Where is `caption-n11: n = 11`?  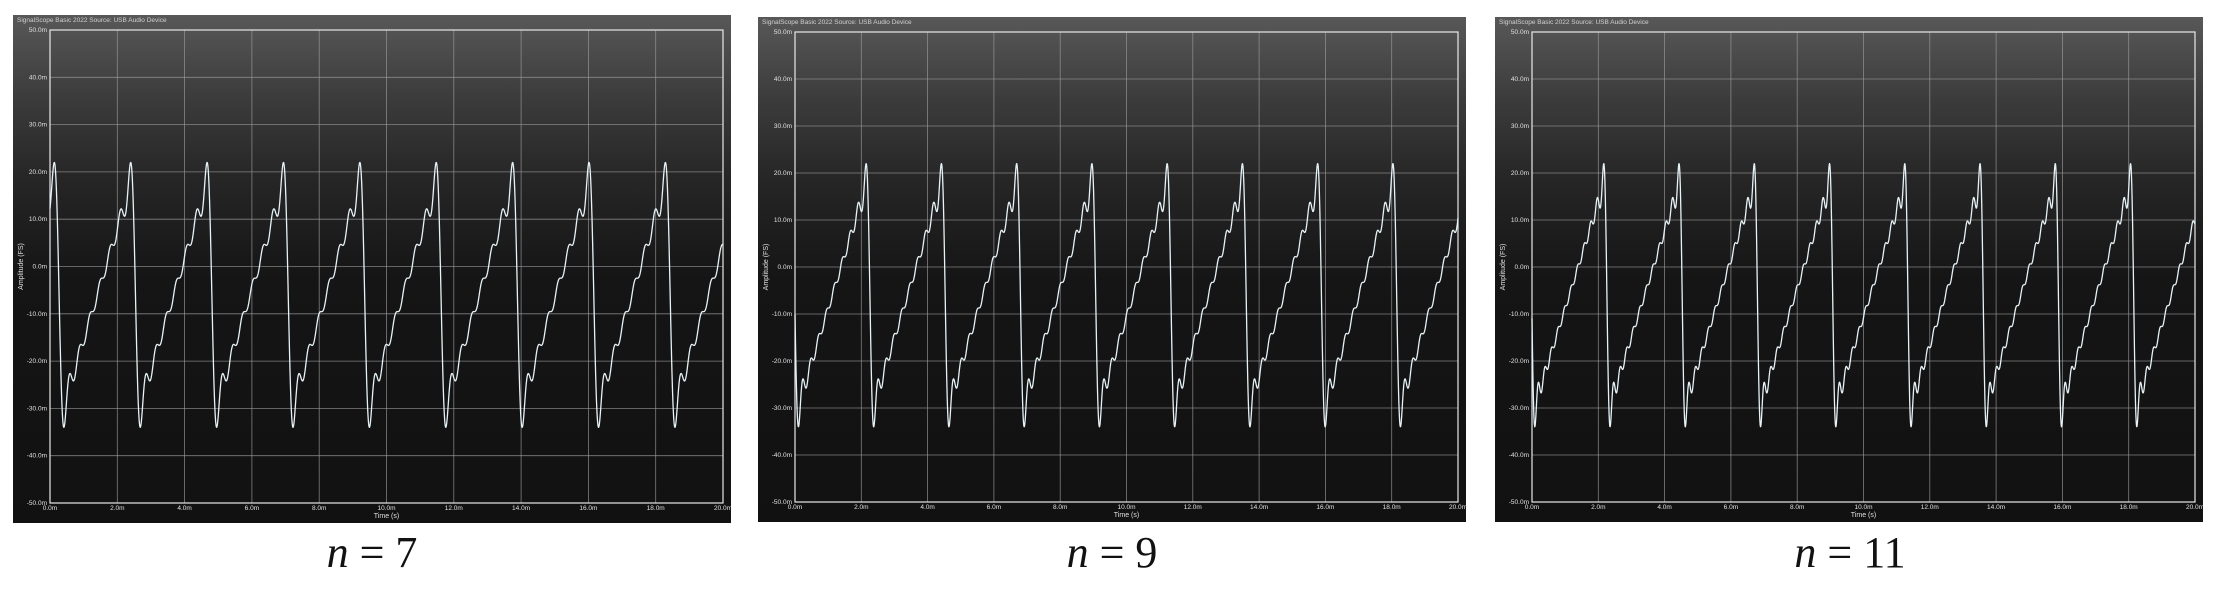 caption-n11: n = 11 is located at coordinates (1850, 552).